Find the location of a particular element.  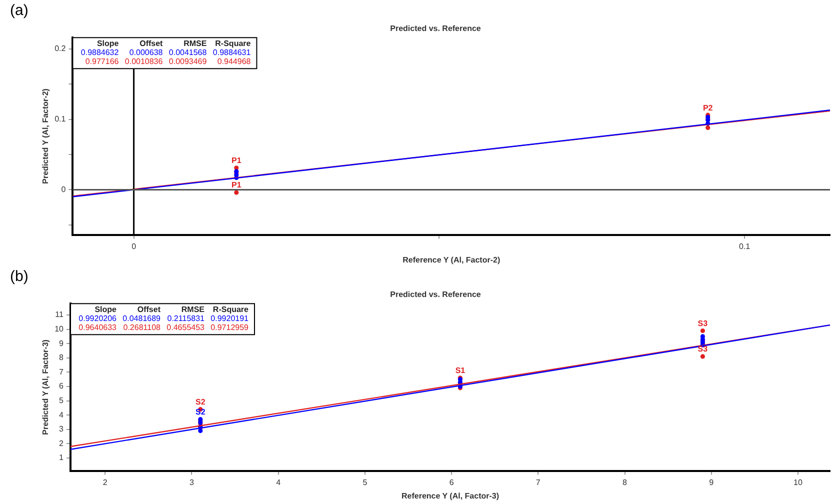

y-tick-label: 4 is located at coordinates (61, 415).